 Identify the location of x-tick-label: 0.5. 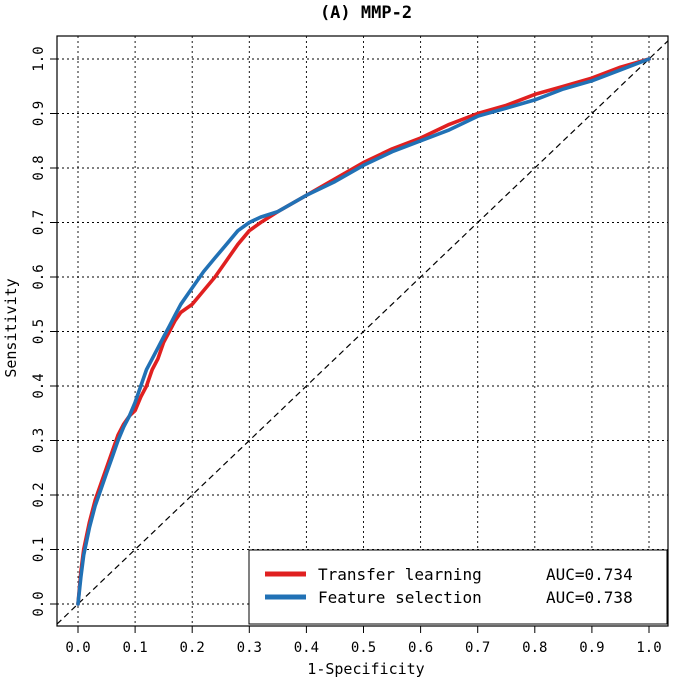
(363, 648).